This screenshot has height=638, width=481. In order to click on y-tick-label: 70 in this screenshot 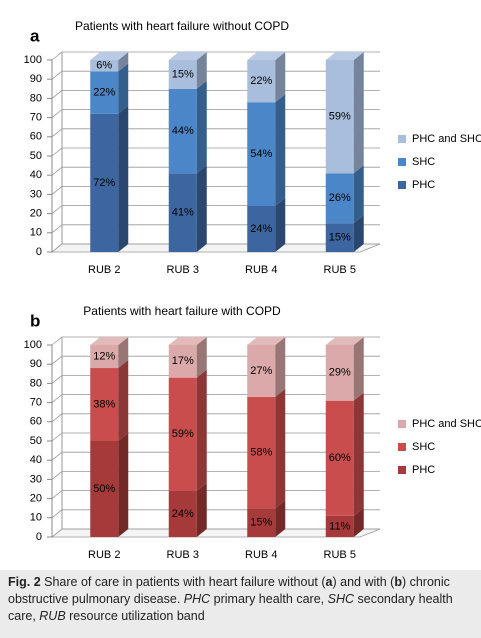, I will do `click(36, 403)`.